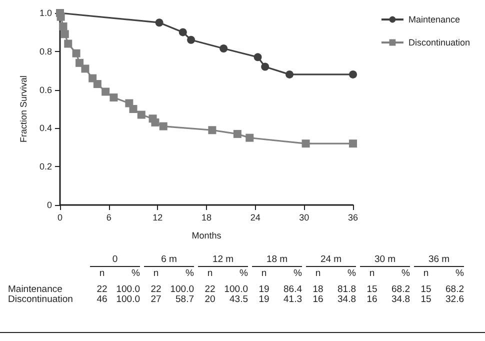  What do you see at coordinates (23, 109) in the screenshot?
I see `y-axis-title: Fraction Survival` at bounding box center [23, 109].